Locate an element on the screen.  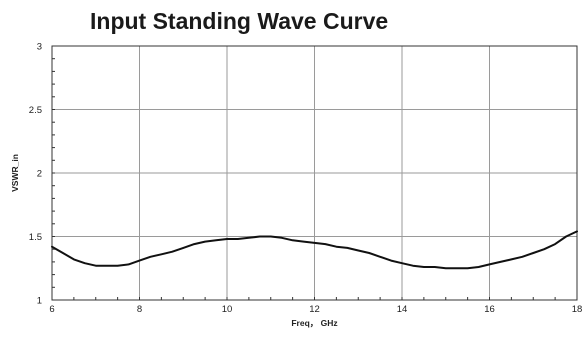
x-tick-label: 16 is located at coordinates (489, 309).